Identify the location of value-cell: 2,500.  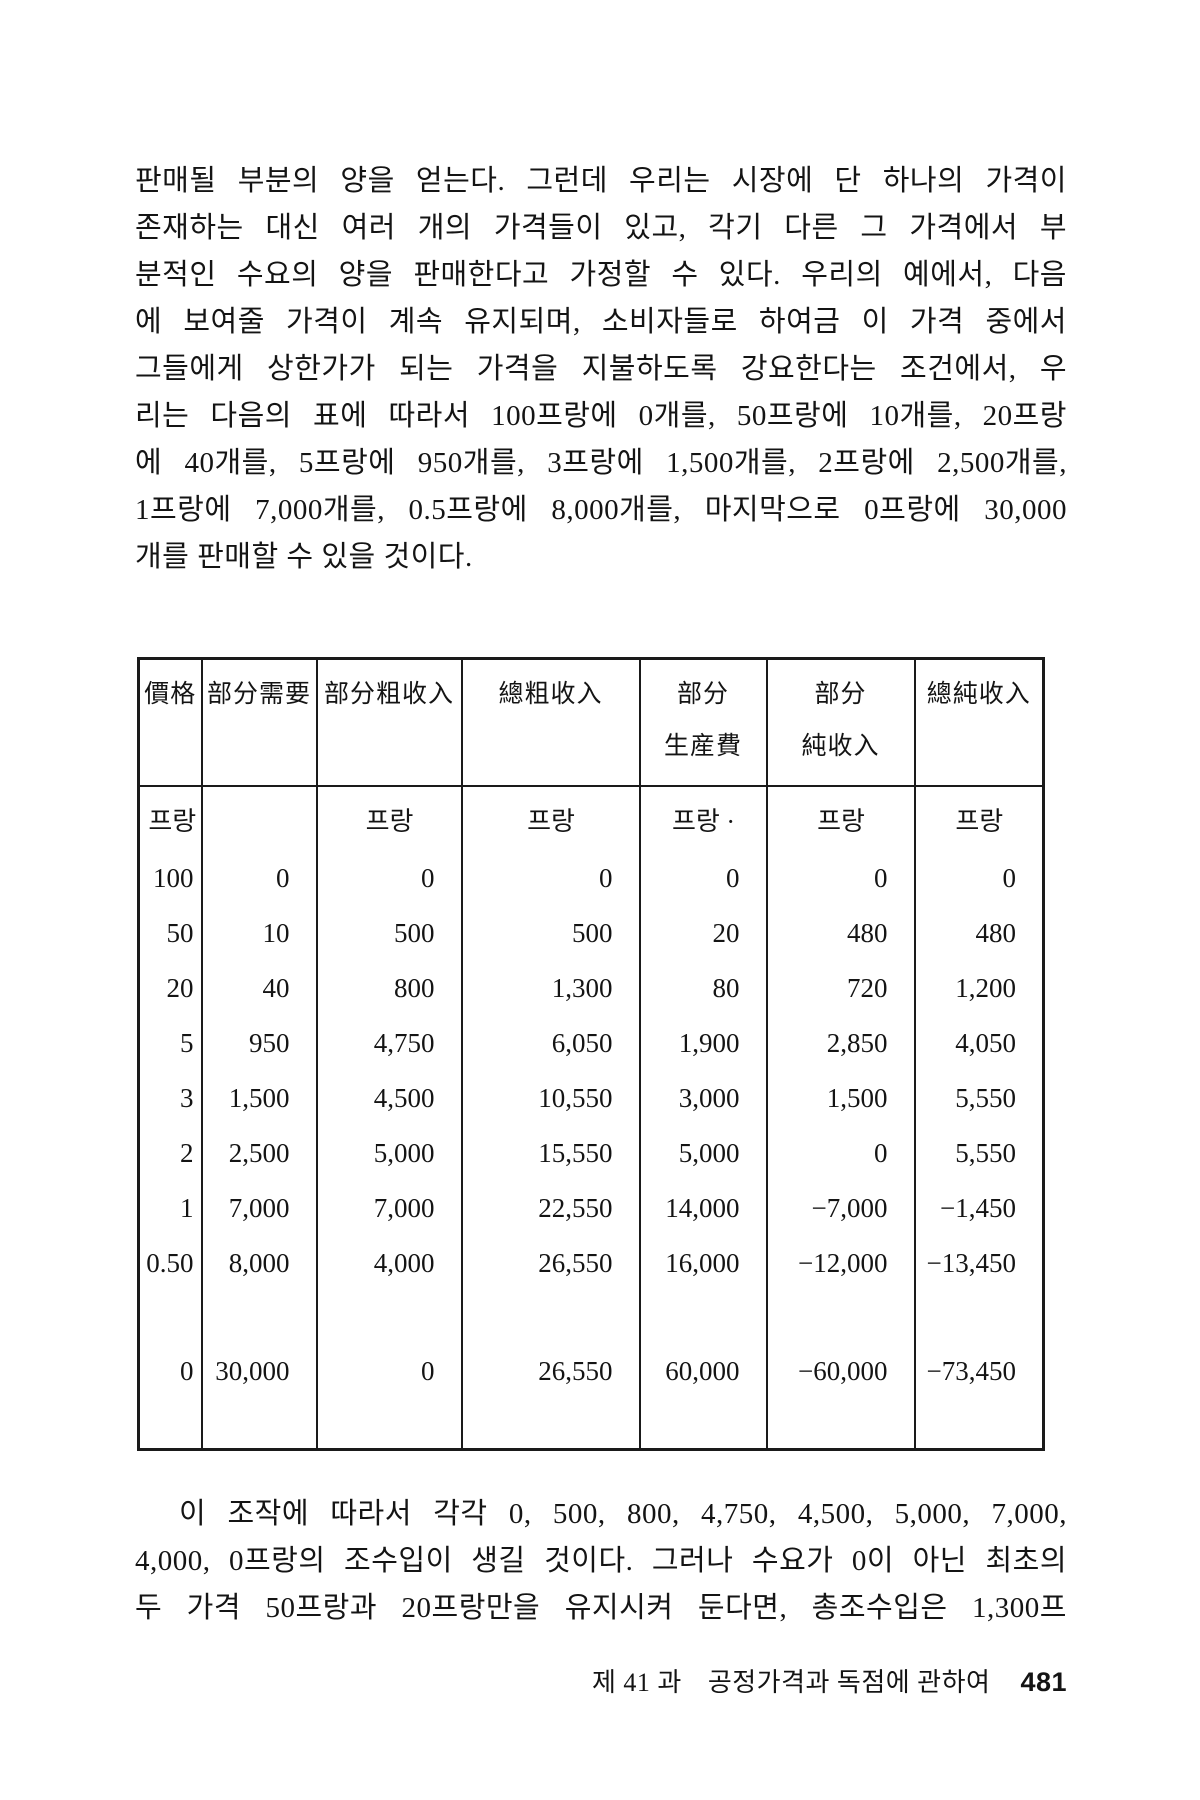
(258, 1153).